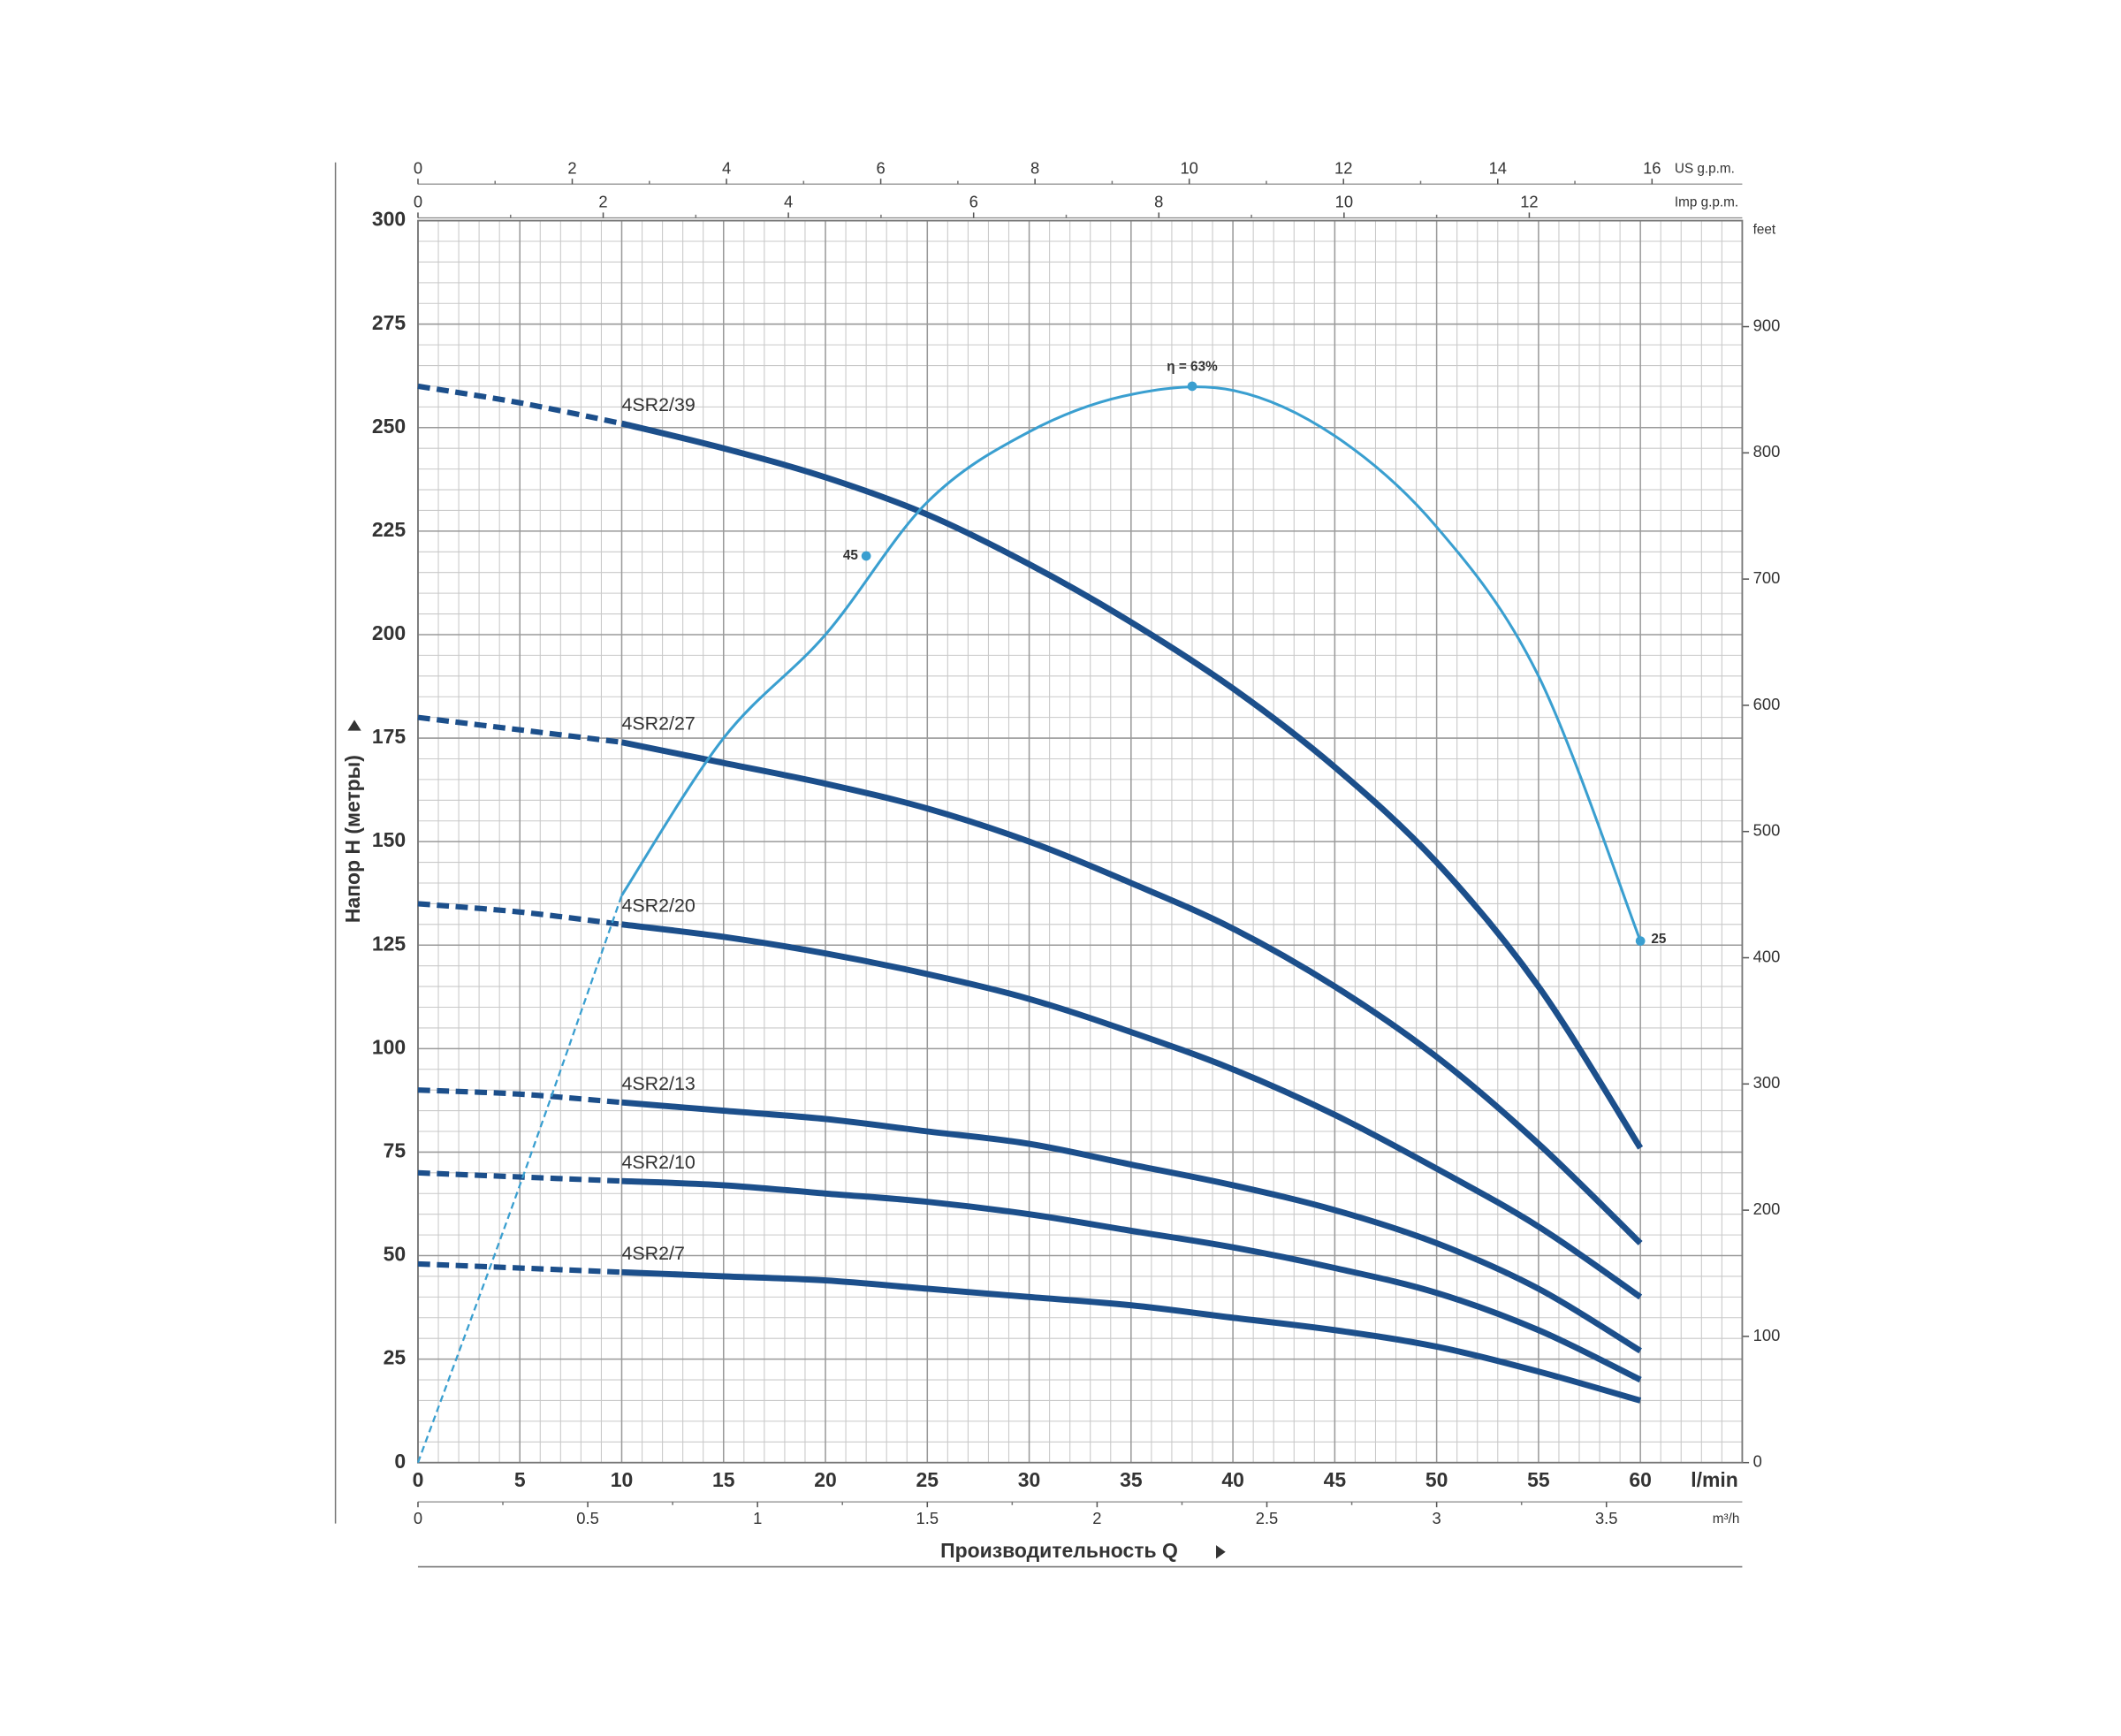 The image size is (2121, 1736). What do you see at coordinates (622, 1479) in the screenshot?
I see `x-tick-label: 10` at bounding box center [622, 1479].